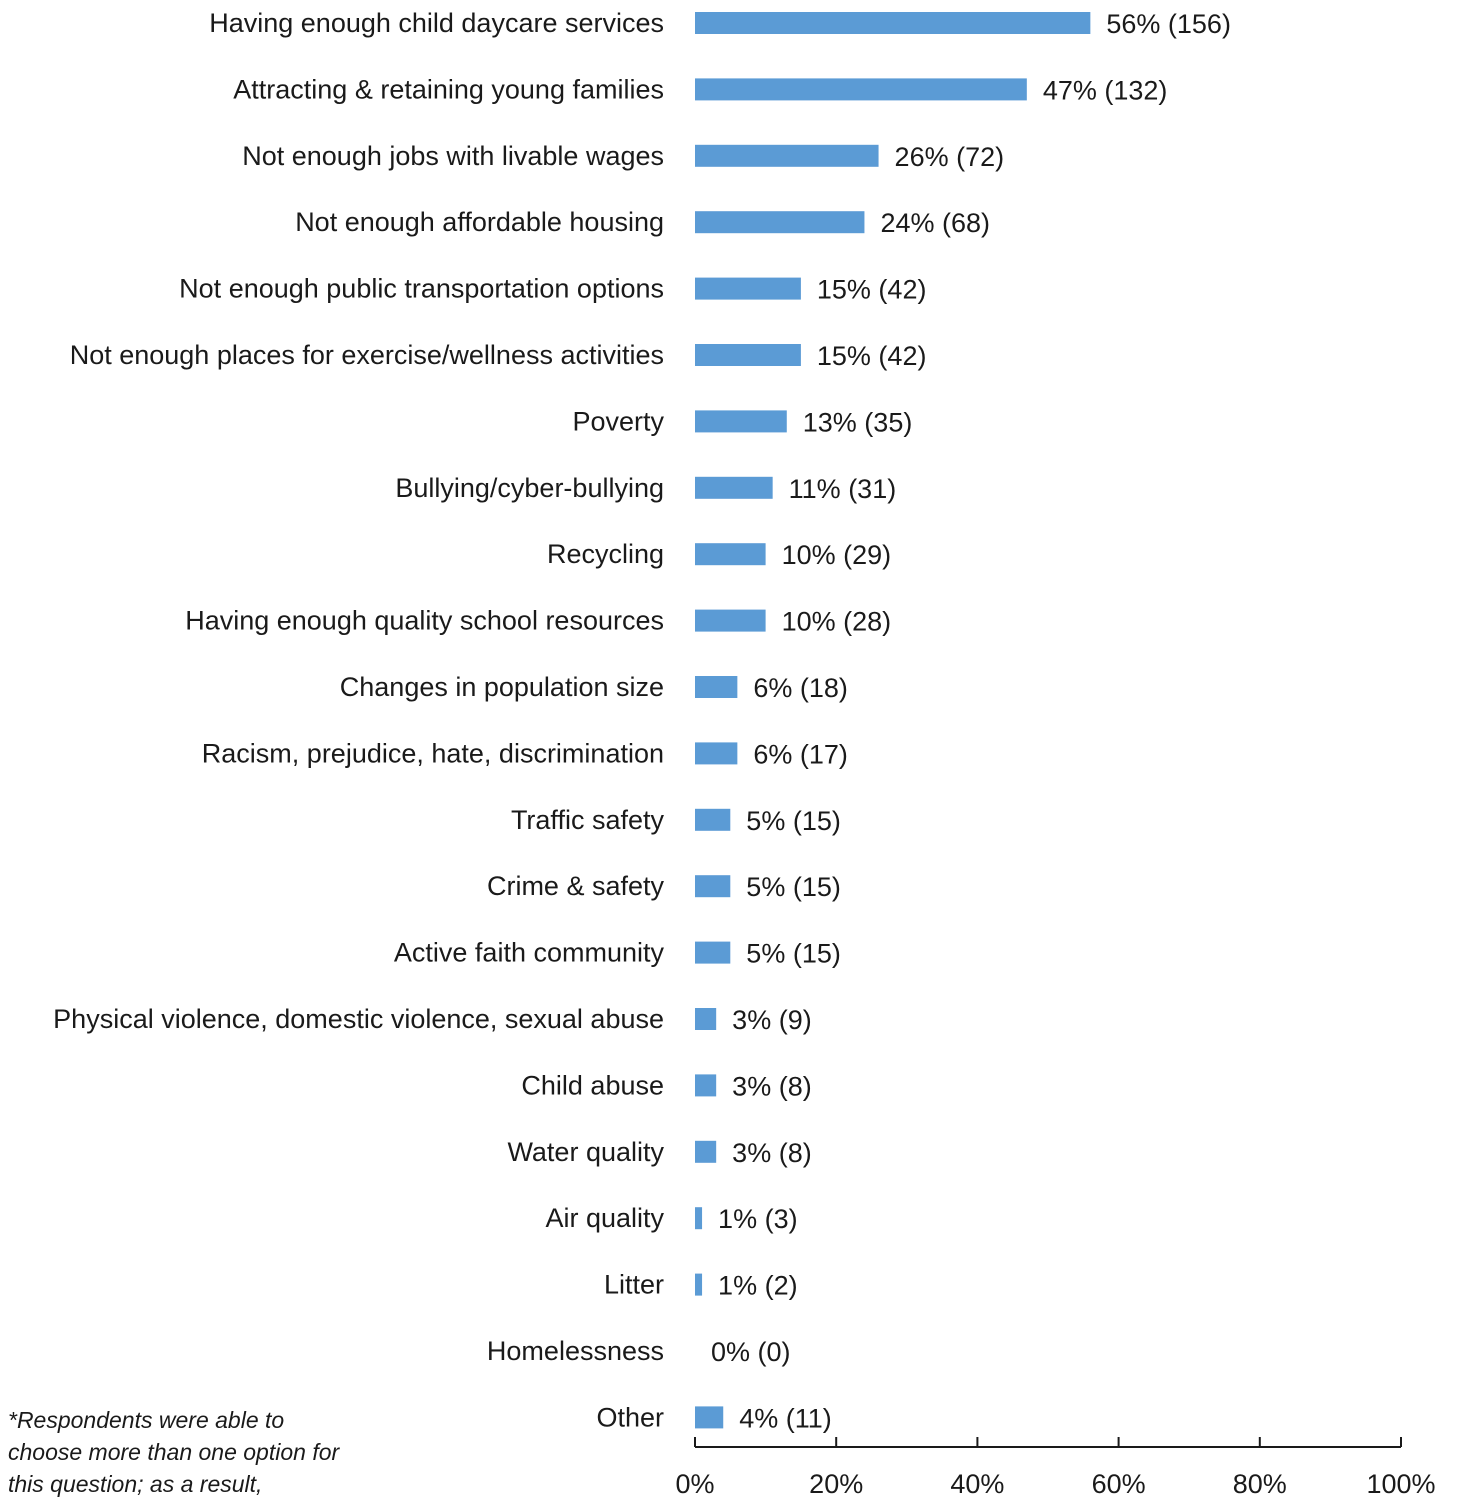 This screenshot has width=1458, height=1505. I want to click on x-tick-label: 20%, so click(836, 1484).